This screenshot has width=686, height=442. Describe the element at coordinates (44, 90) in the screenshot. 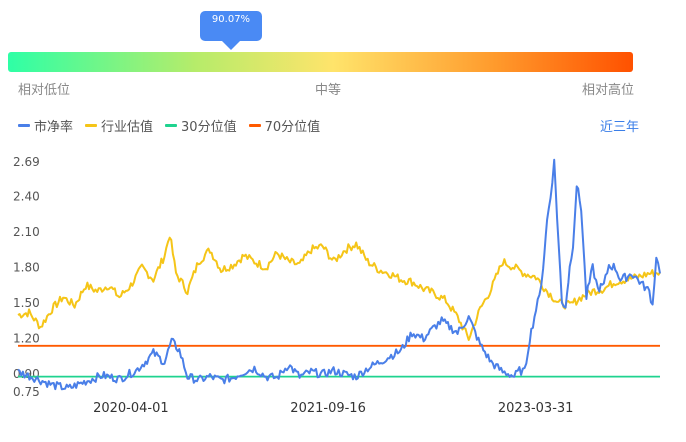

I see `scale-low-label: 相对低位` at that location.